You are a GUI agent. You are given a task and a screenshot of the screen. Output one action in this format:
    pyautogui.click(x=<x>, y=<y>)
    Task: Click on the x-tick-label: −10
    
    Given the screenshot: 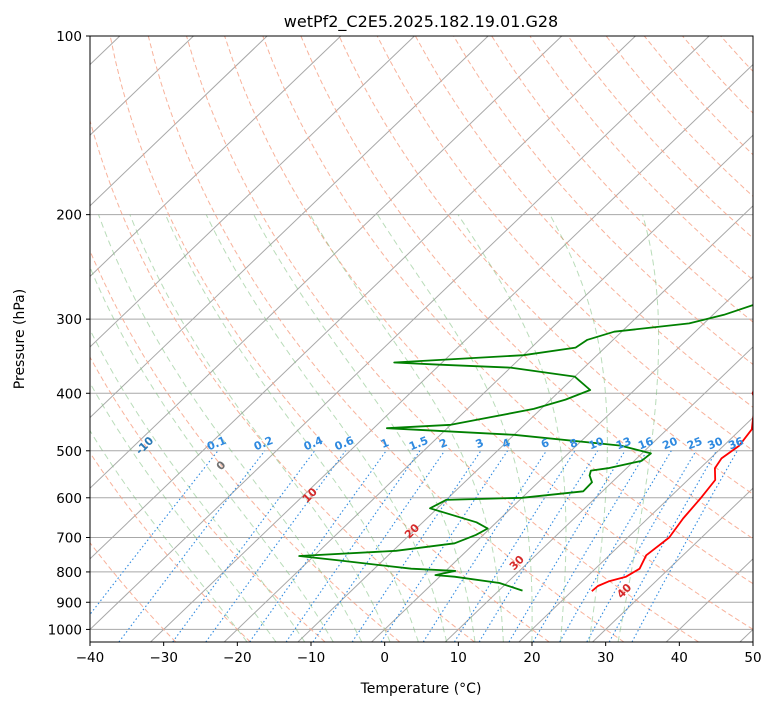 What is the action you would take?
    pyautogui.click(x=311, y=658)
    